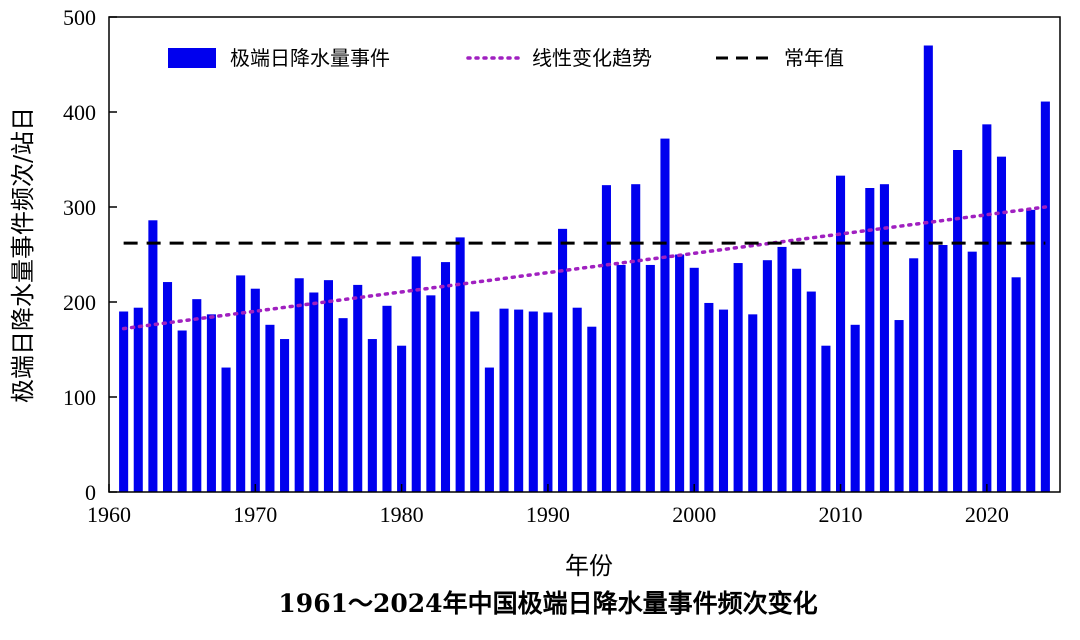 This screenshot has width=1080, height=640. What do you see at coordinates (343, 405) in the screenshot?
I see `bar-1976` at bounding box center [343, 405].